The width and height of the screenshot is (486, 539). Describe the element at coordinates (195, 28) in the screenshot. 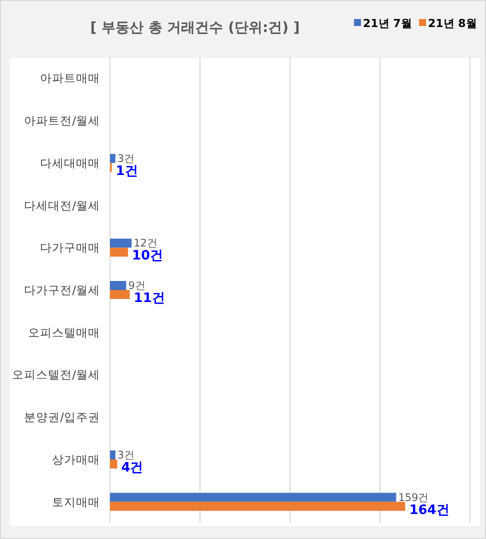

I see `chart-title: [ 부동산 총 거래건수 (단위:건) ]` at that location.